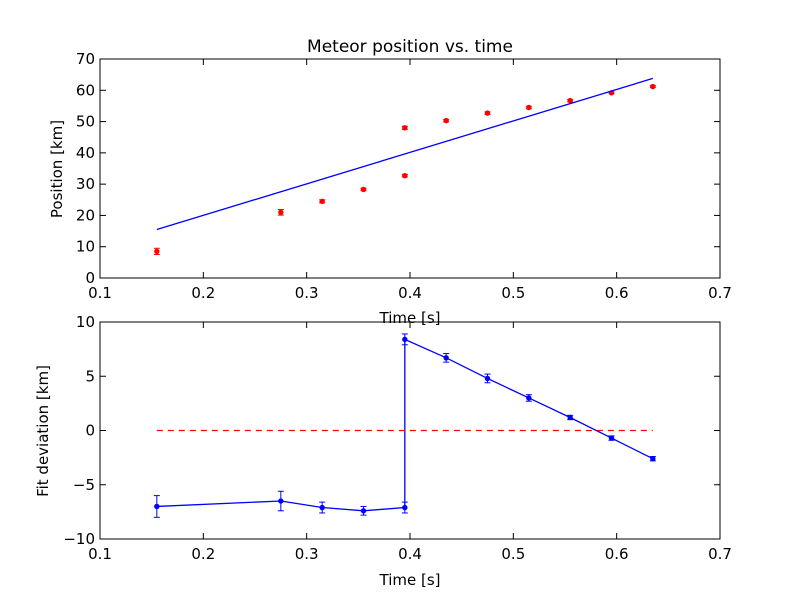 The height and width of the screenshot is (600, 800). I want to click on position-x-tick-label: 0.1, so click(100, 293).